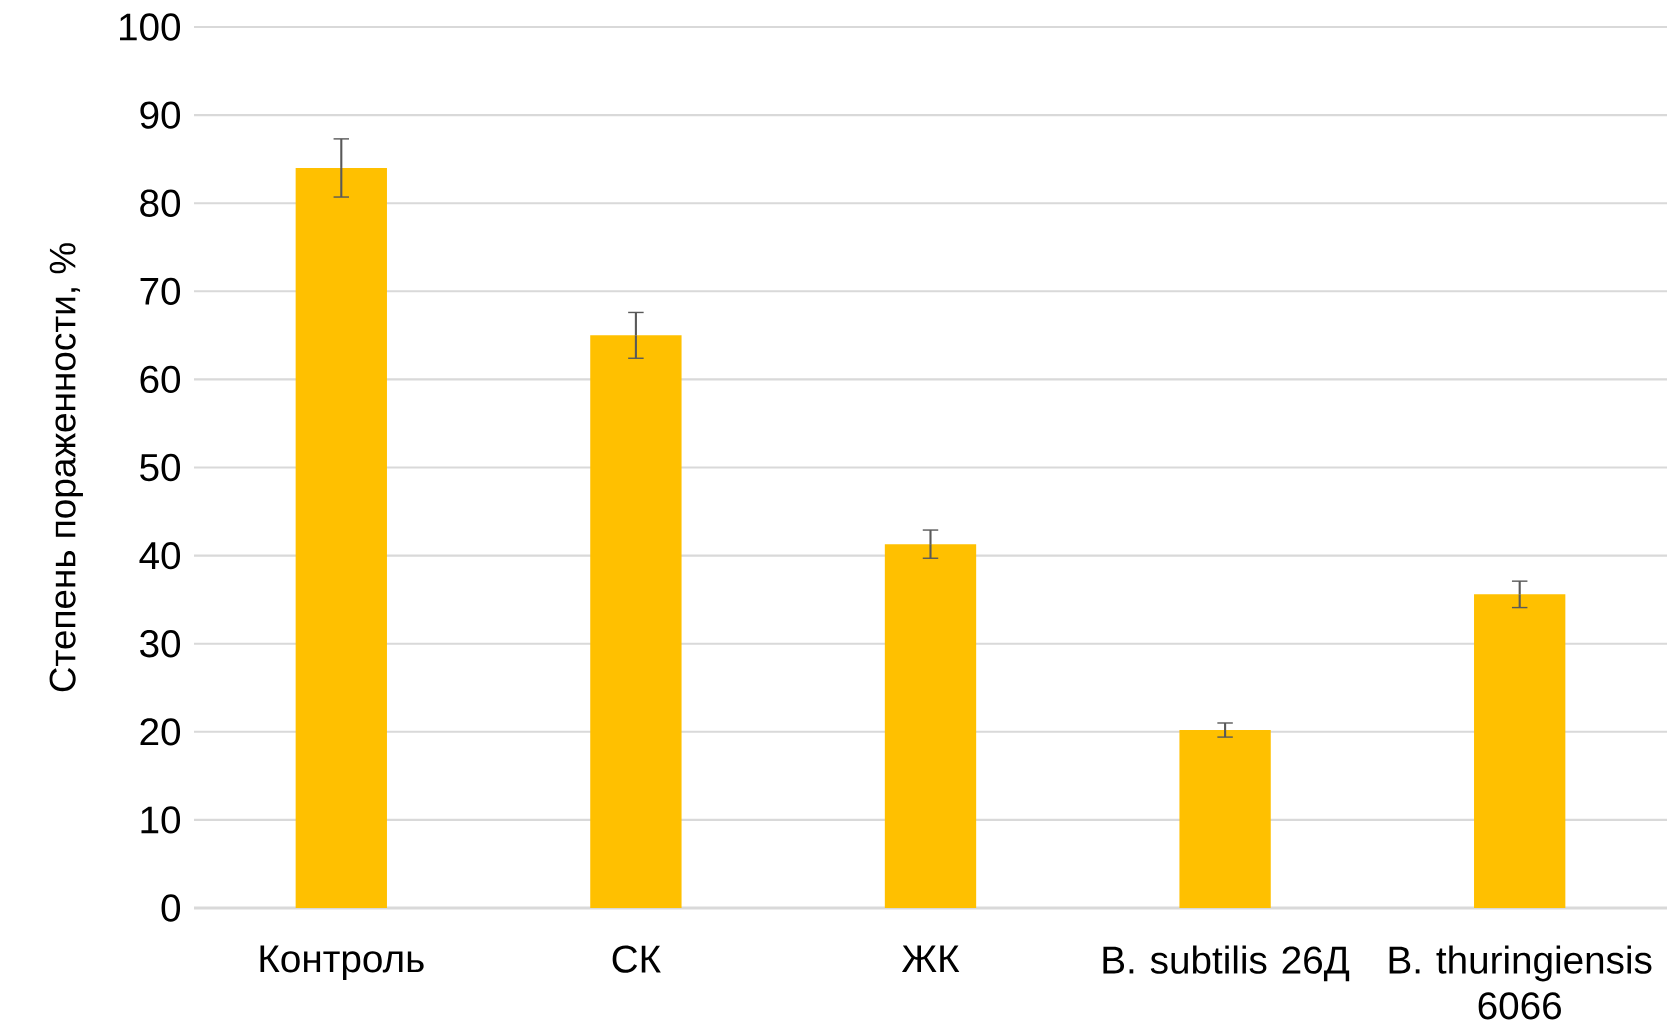 The height and width of the screenshot is (1035, 1670). What do you see at coordinates (160, 291) in the screenshot?
I see `y-tick-label: 70` at bounding box center [160, 291].